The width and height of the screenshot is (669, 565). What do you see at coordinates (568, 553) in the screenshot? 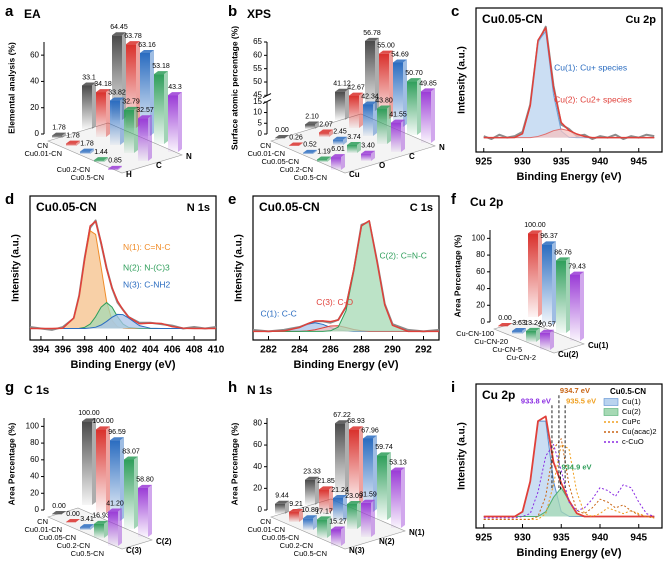
I see `x-axis-label: Binding Energy (eV)` at bounding box center [568, 553].